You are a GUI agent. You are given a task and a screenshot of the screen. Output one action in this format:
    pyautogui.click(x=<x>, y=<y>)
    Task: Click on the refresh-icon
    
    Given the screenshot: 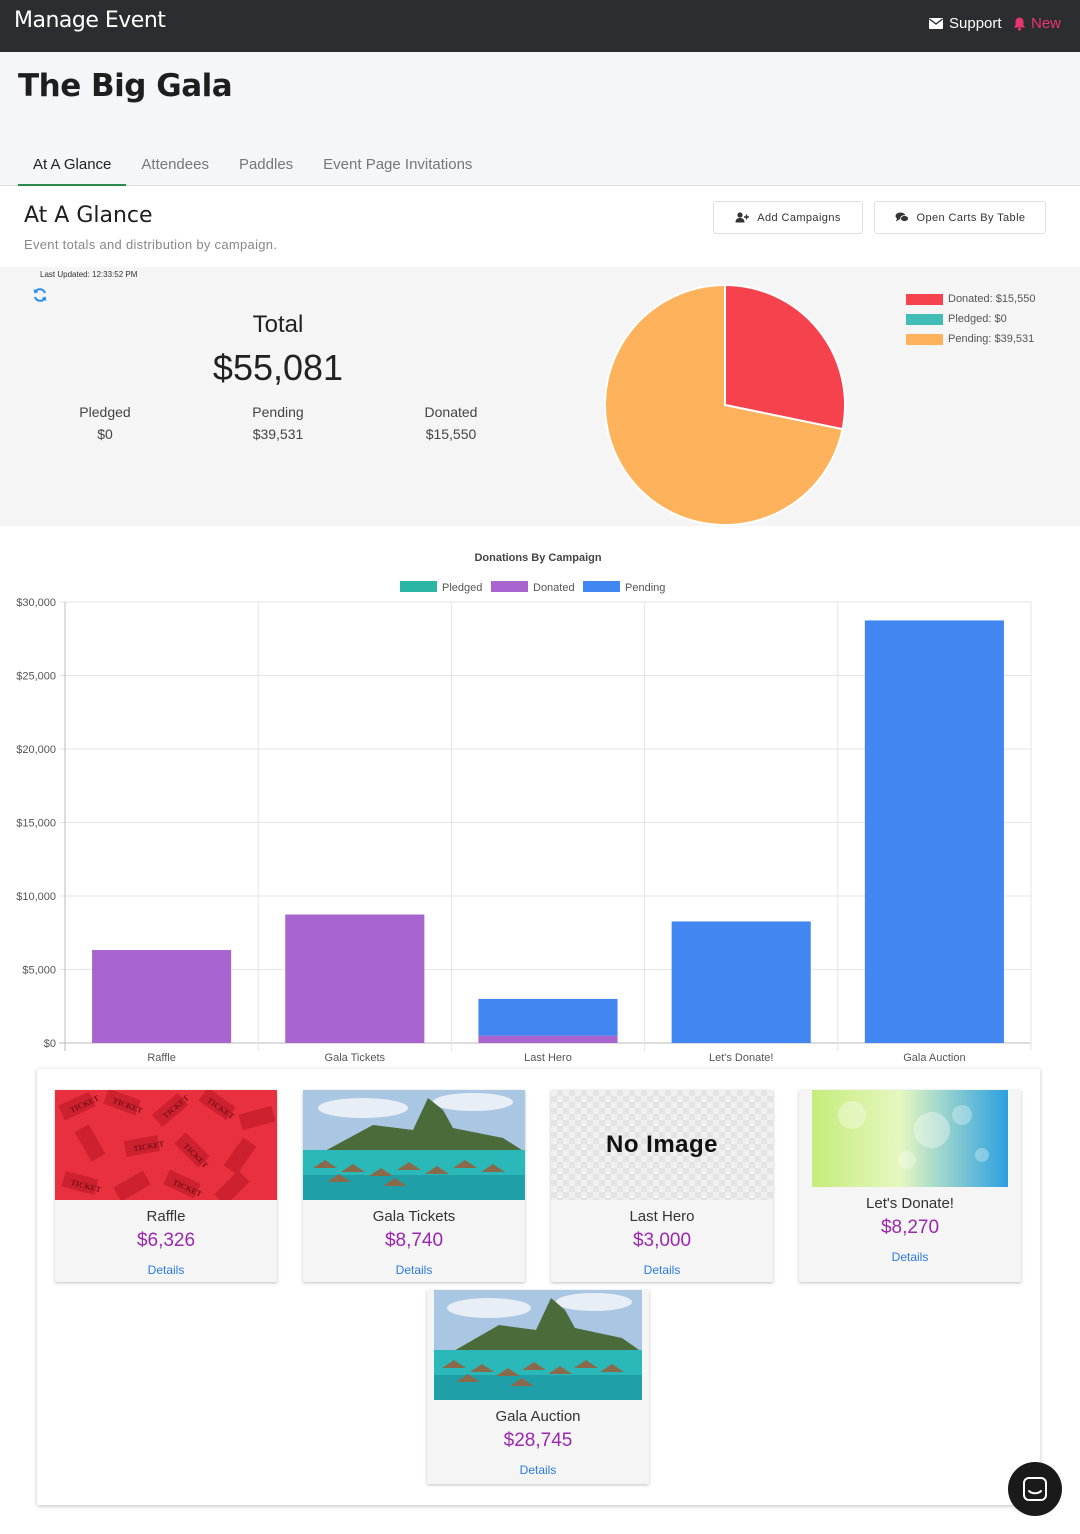 What is the action you would take?
    pyautogui.click(x=40, y=295)
    